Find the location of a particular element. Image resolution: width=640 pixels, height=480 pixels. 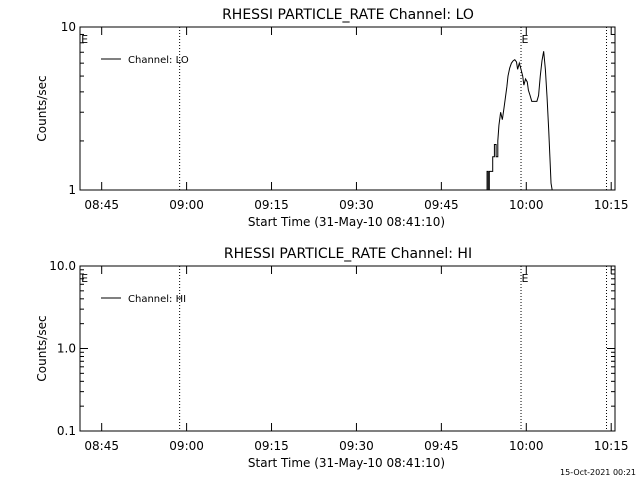

footer-timestamp: 15-Oct-2021 00:21 is located at coordinates (598, 472).